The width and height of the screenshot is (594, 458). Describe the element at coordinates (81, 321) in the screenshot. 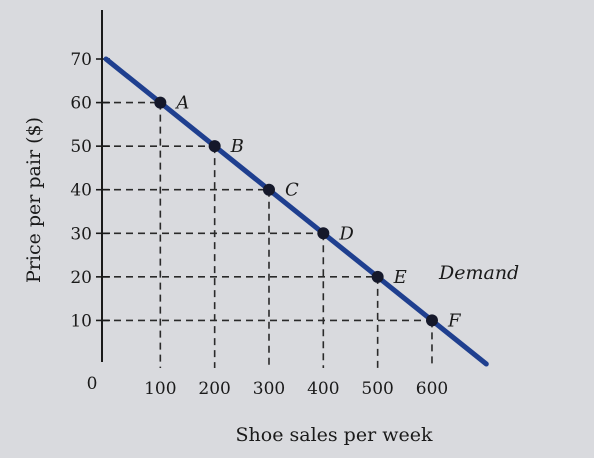

I see `y-tick-label-10: 10` at that location.